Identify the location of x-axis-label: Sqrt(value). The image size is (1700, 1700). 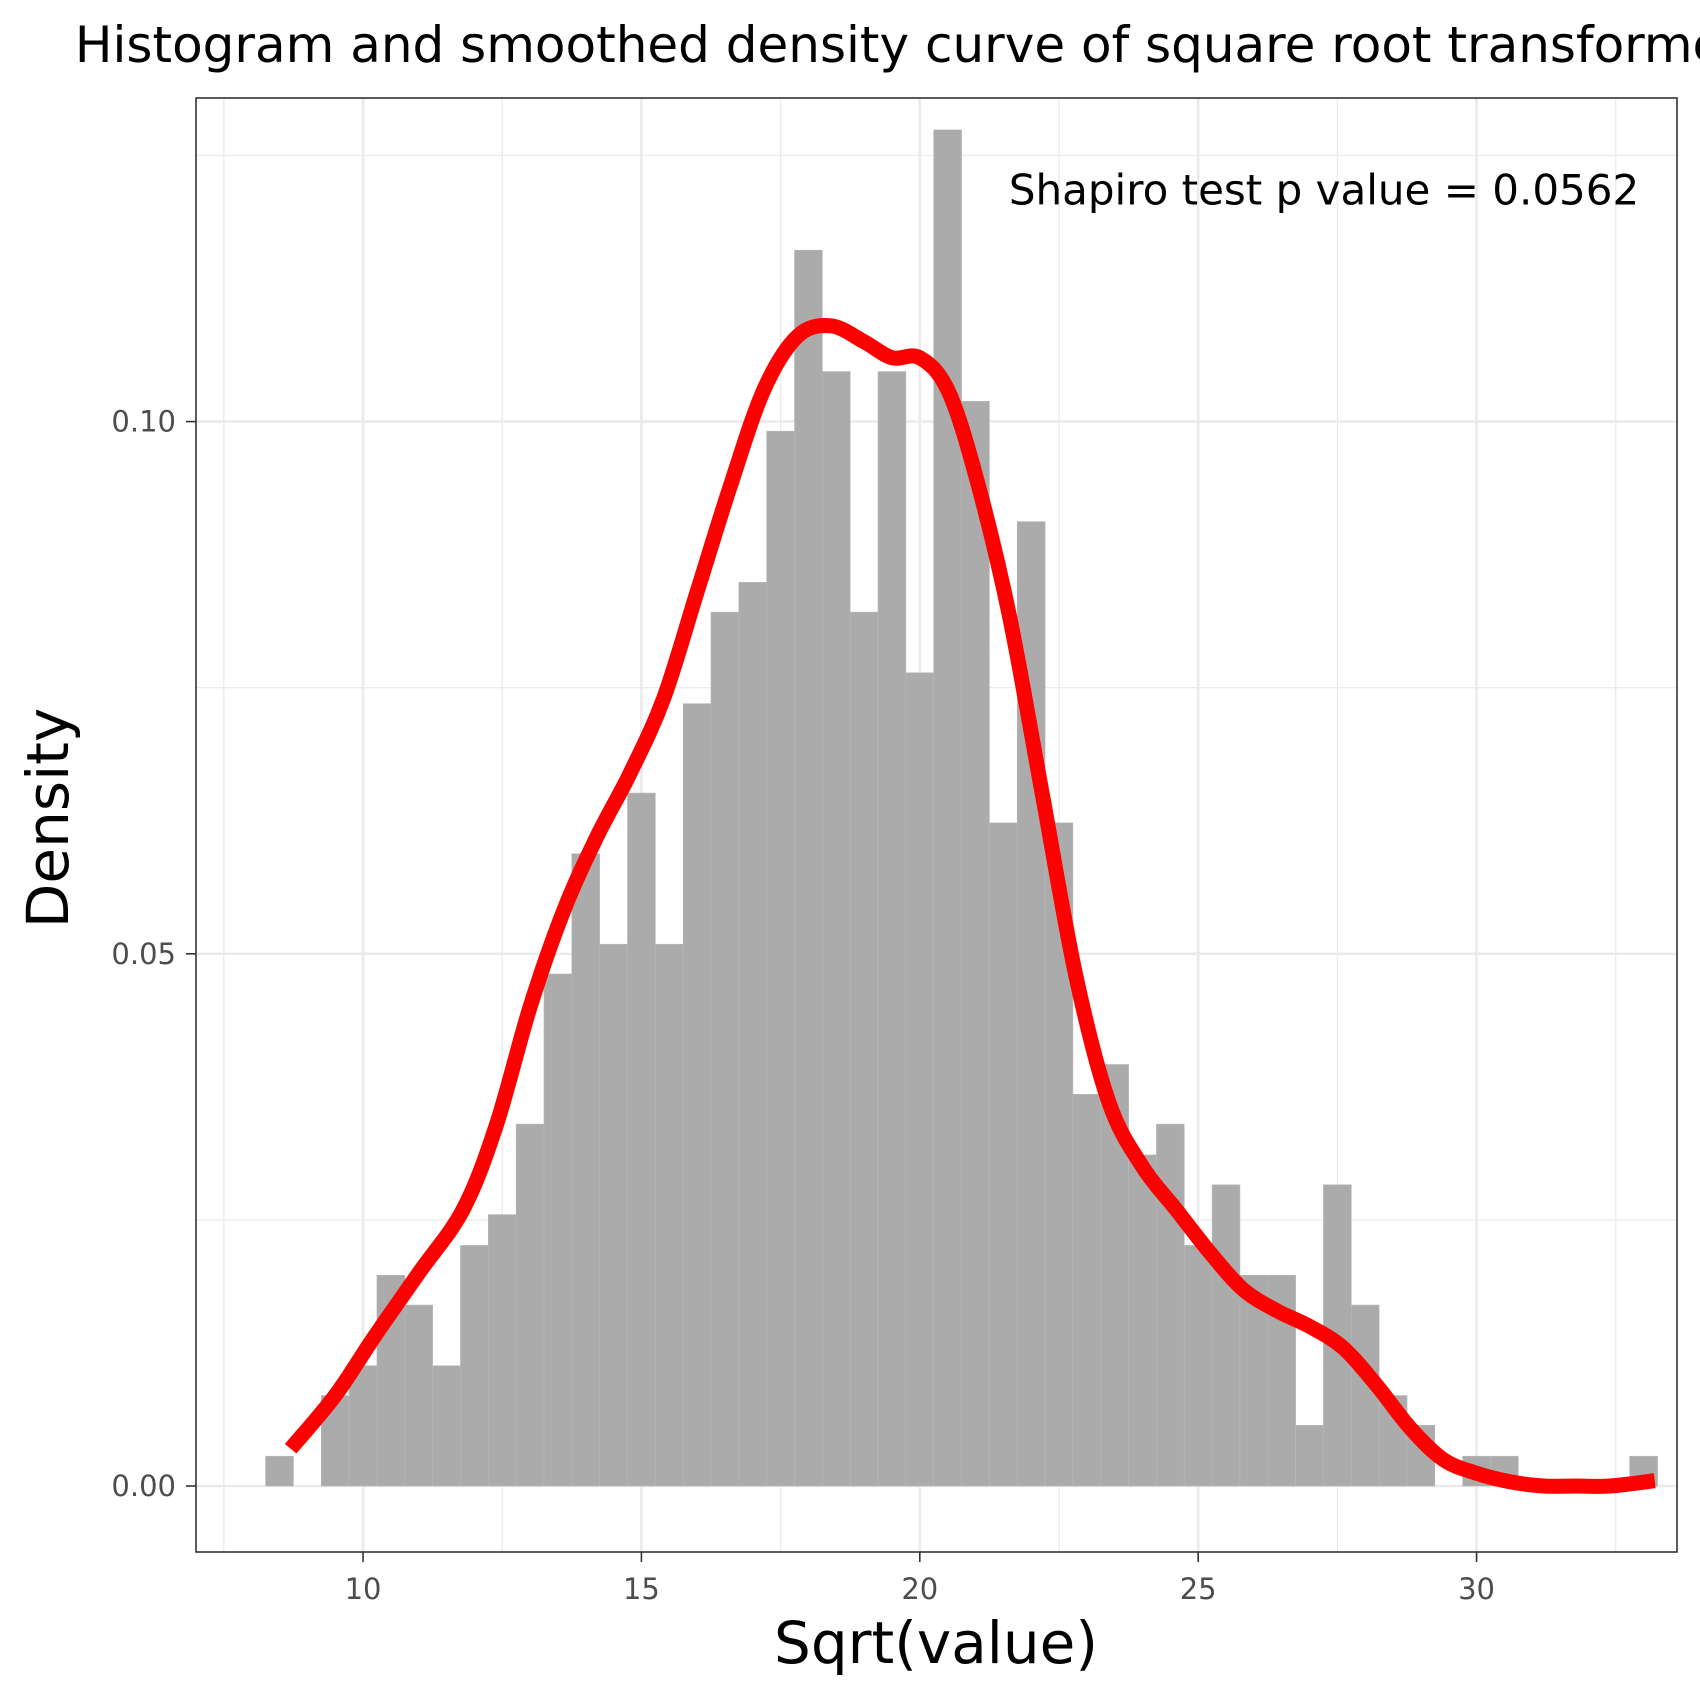
(936, 1643).